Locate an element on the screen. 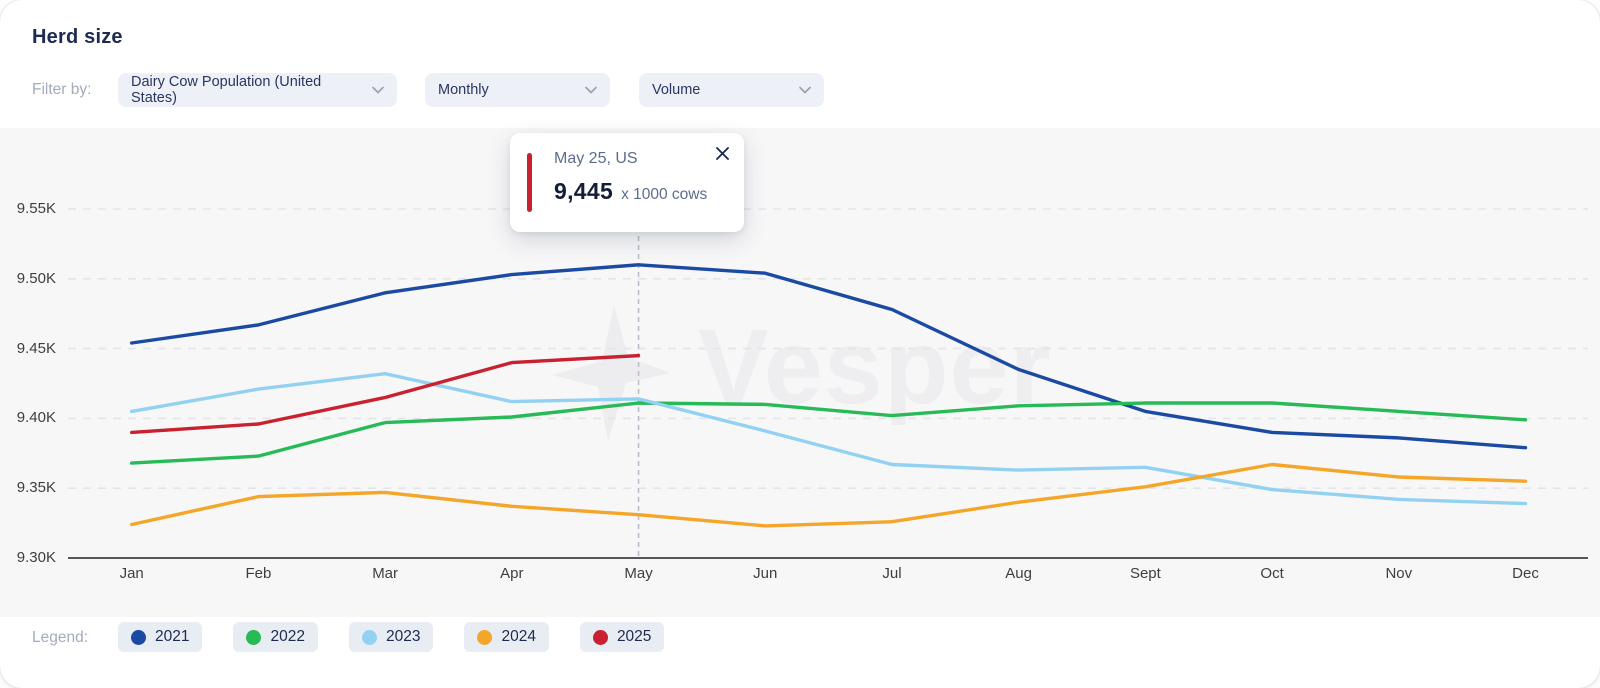  page-title: Herd size is located at coordinates (77, 37).